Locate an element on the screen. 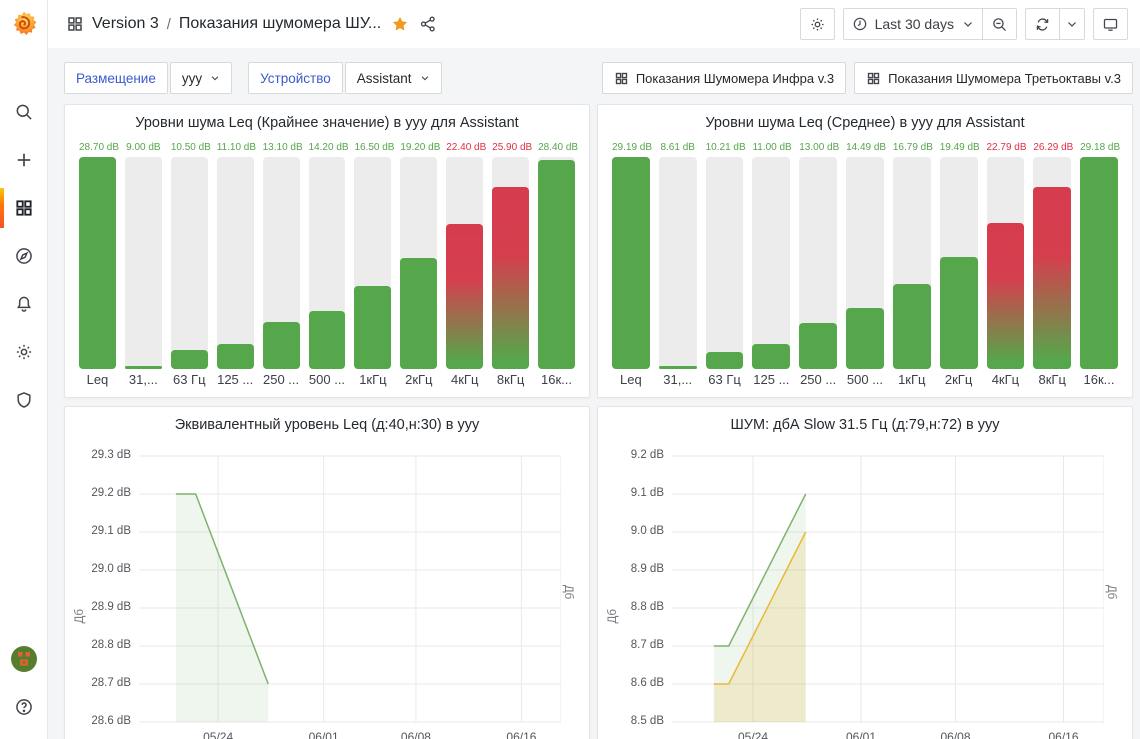  sidebar-item-dashboards is located at coordinates (24, 208).